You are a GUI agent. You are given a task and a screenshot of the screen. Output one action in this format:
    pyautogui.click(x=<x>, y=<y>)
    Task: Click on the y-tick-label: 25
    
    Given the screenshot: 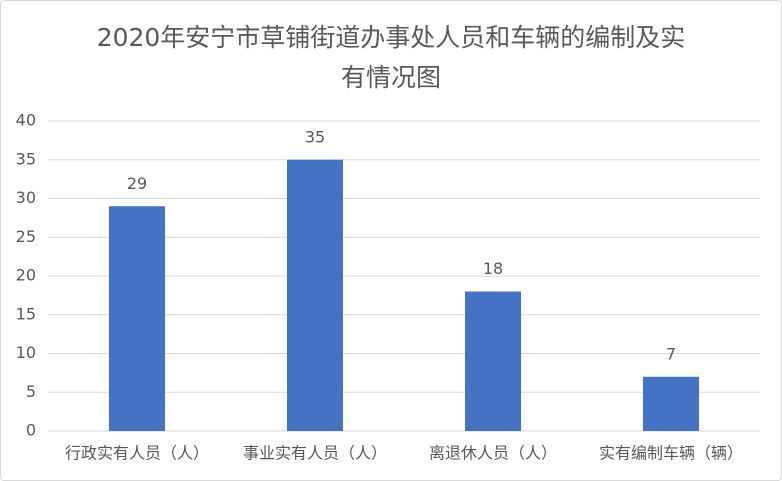 What is the action you would take?
    pyautogui.click(x=26, y=236)
    